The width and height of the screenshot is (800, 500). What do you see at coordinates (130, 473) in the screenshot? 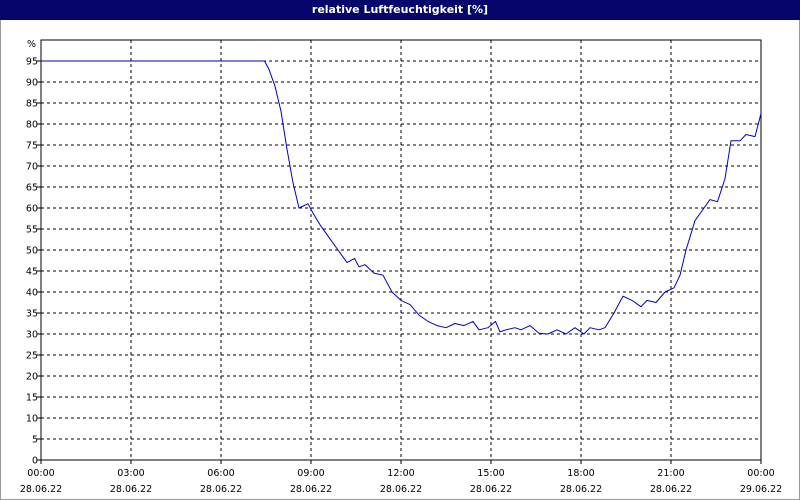
I see `x-tick-time-label: 03:00` at bounding box center [130, 473].